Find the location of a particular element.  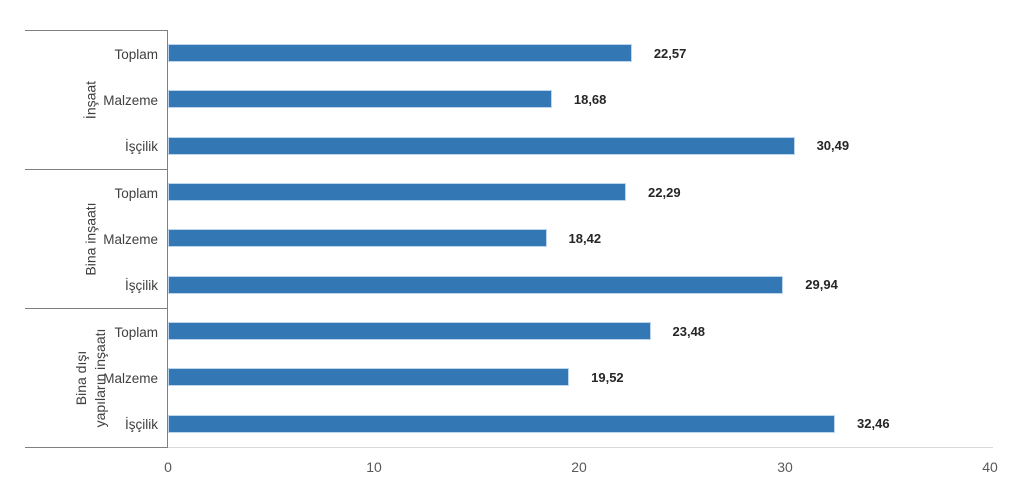

bar-value-label: 30,49 is located at coordinates (833, 146).